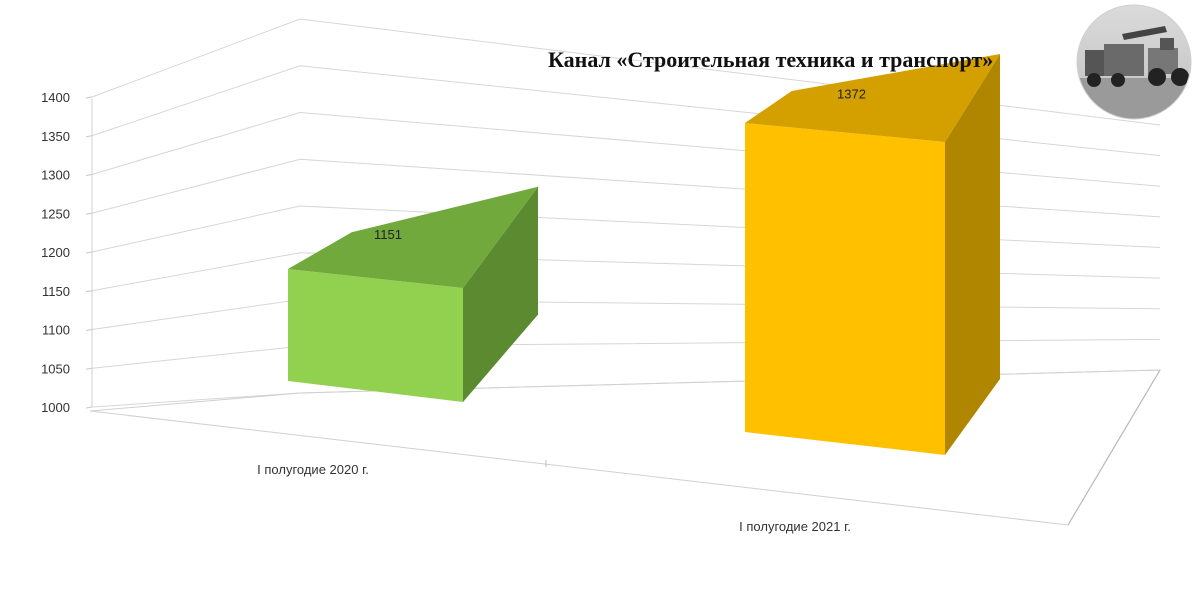 The width and height of the screenshot is (1200, 598). What do you see at coordinates (55, 368) in the screenshot?
I see `y-tick-label: 1050` at bounding box center [55, 368].